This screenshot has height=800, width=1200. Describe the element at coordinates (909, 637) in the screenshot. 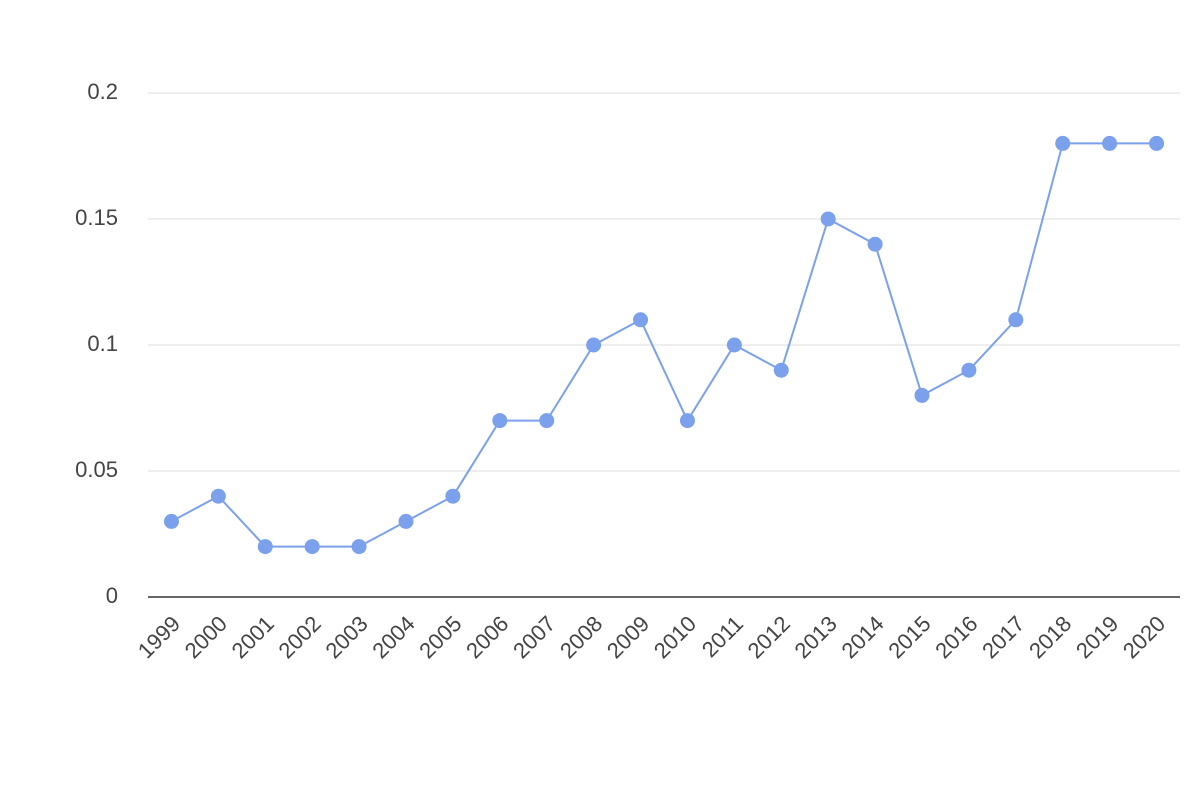

I see `x-tick-label: 2015` at that location.